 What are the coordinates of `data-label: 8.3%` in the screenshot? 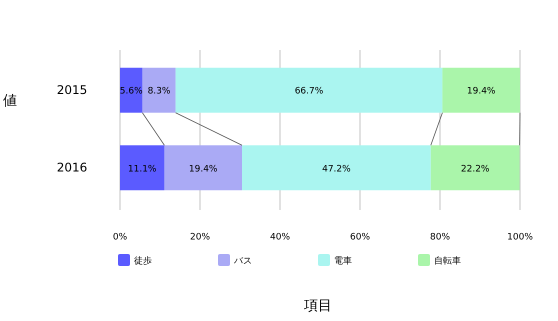 It's located at (159, 91).